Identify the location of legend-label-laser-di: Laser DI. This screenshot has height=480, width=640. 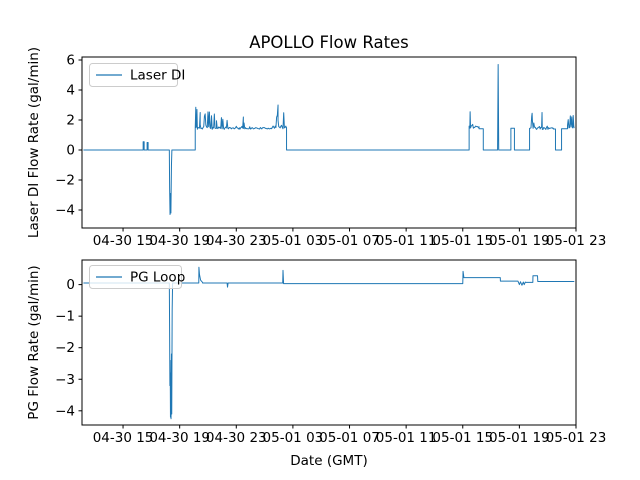
(157, 76).